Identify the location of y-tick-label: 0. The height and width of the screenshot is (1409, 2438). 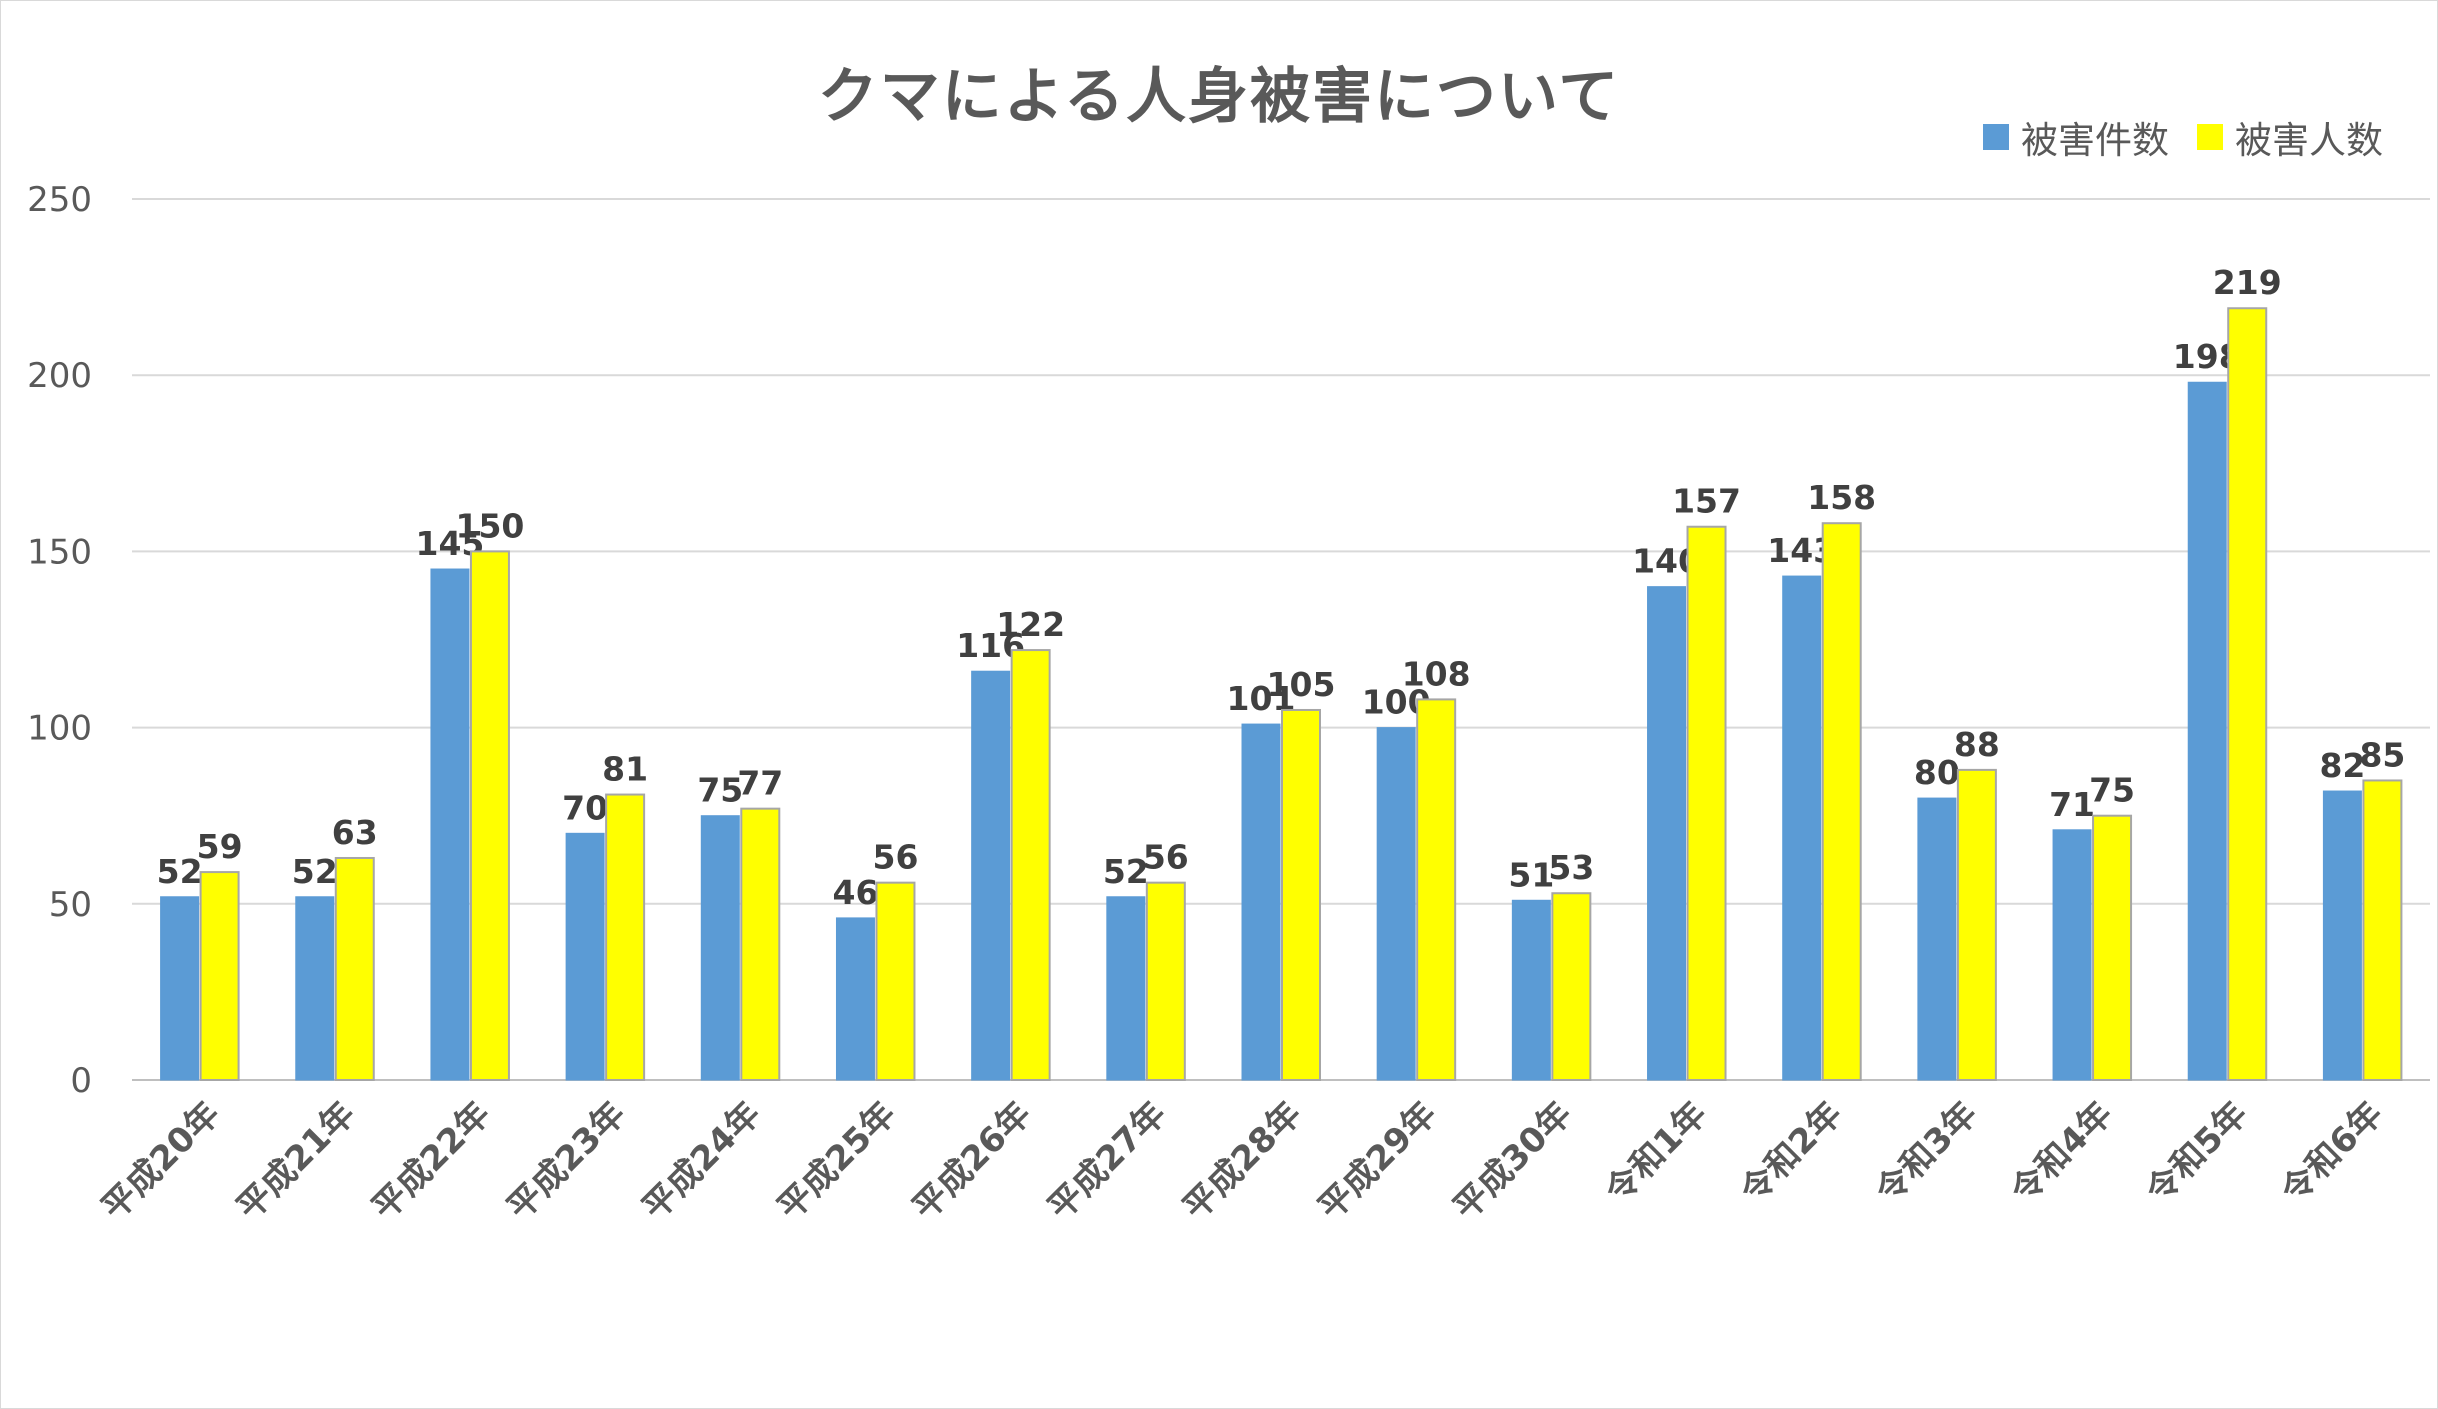
(81, 1081).